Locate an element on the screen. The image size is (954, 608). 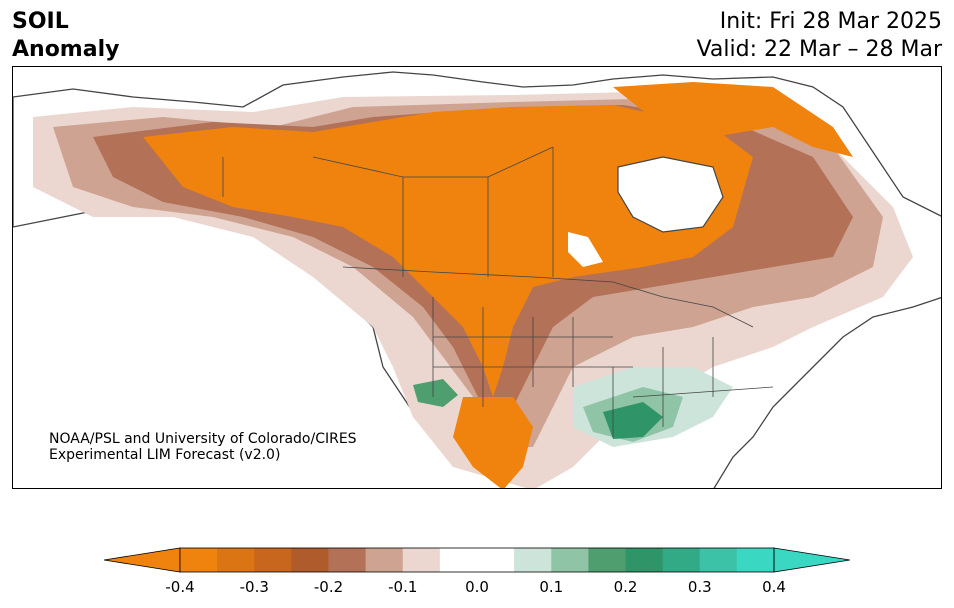
colorbar-tick-label: -0.3 is located at coordinates (254, 587).